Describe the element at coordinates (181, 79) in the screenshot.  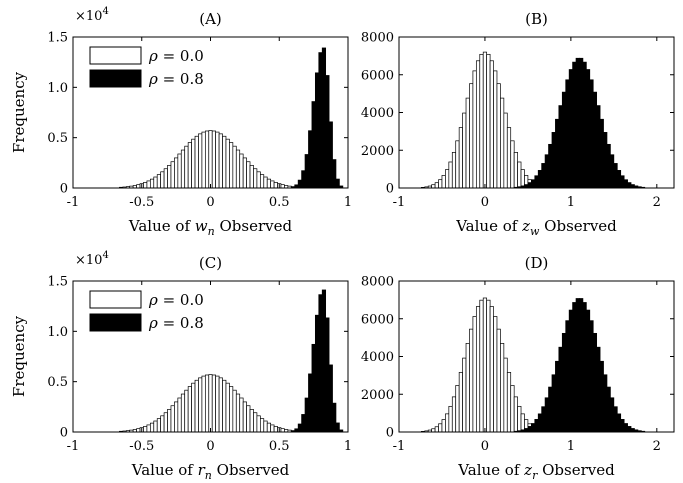
I see `legend-value: = 0.8` at that location.